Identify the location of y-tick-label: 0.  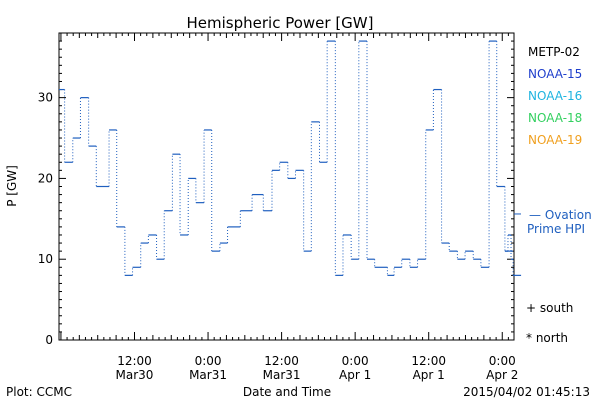
(49, 340).